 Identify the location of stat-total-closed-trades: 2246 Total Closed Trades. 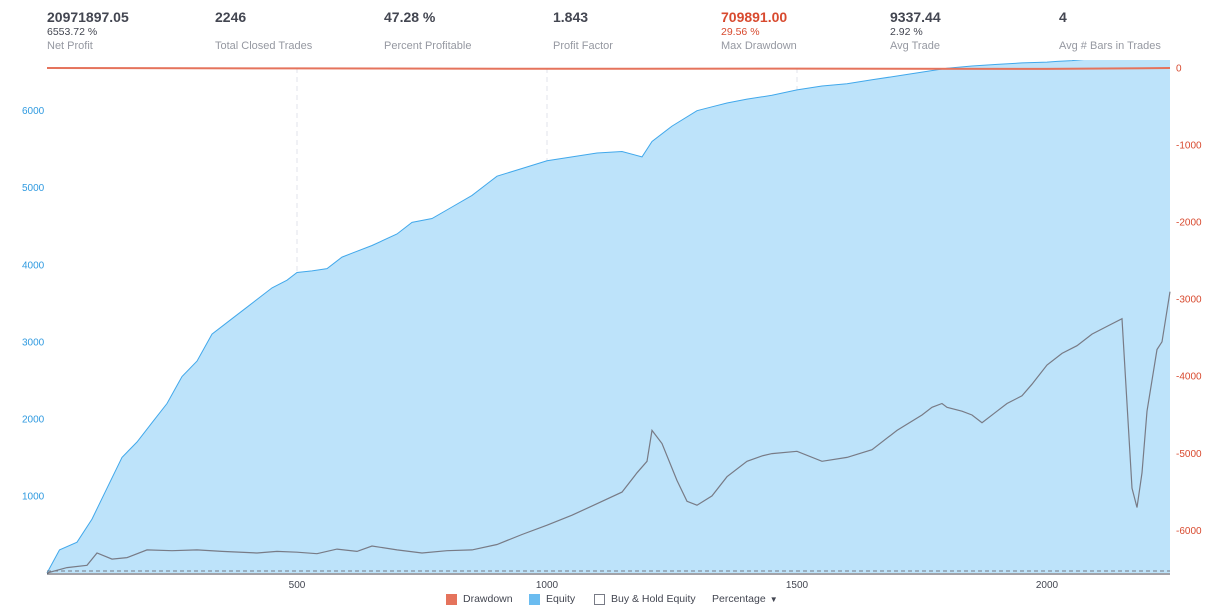
(263, 30).